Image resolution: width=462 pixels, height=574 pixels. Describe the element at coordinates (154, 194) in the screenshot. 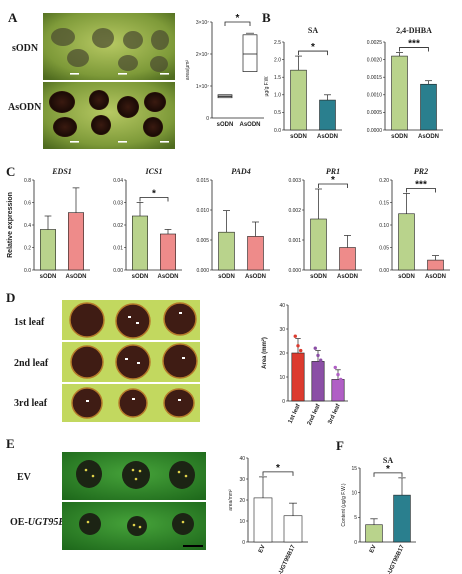

I see `c-chart-1-significance-mark: *` at that location.